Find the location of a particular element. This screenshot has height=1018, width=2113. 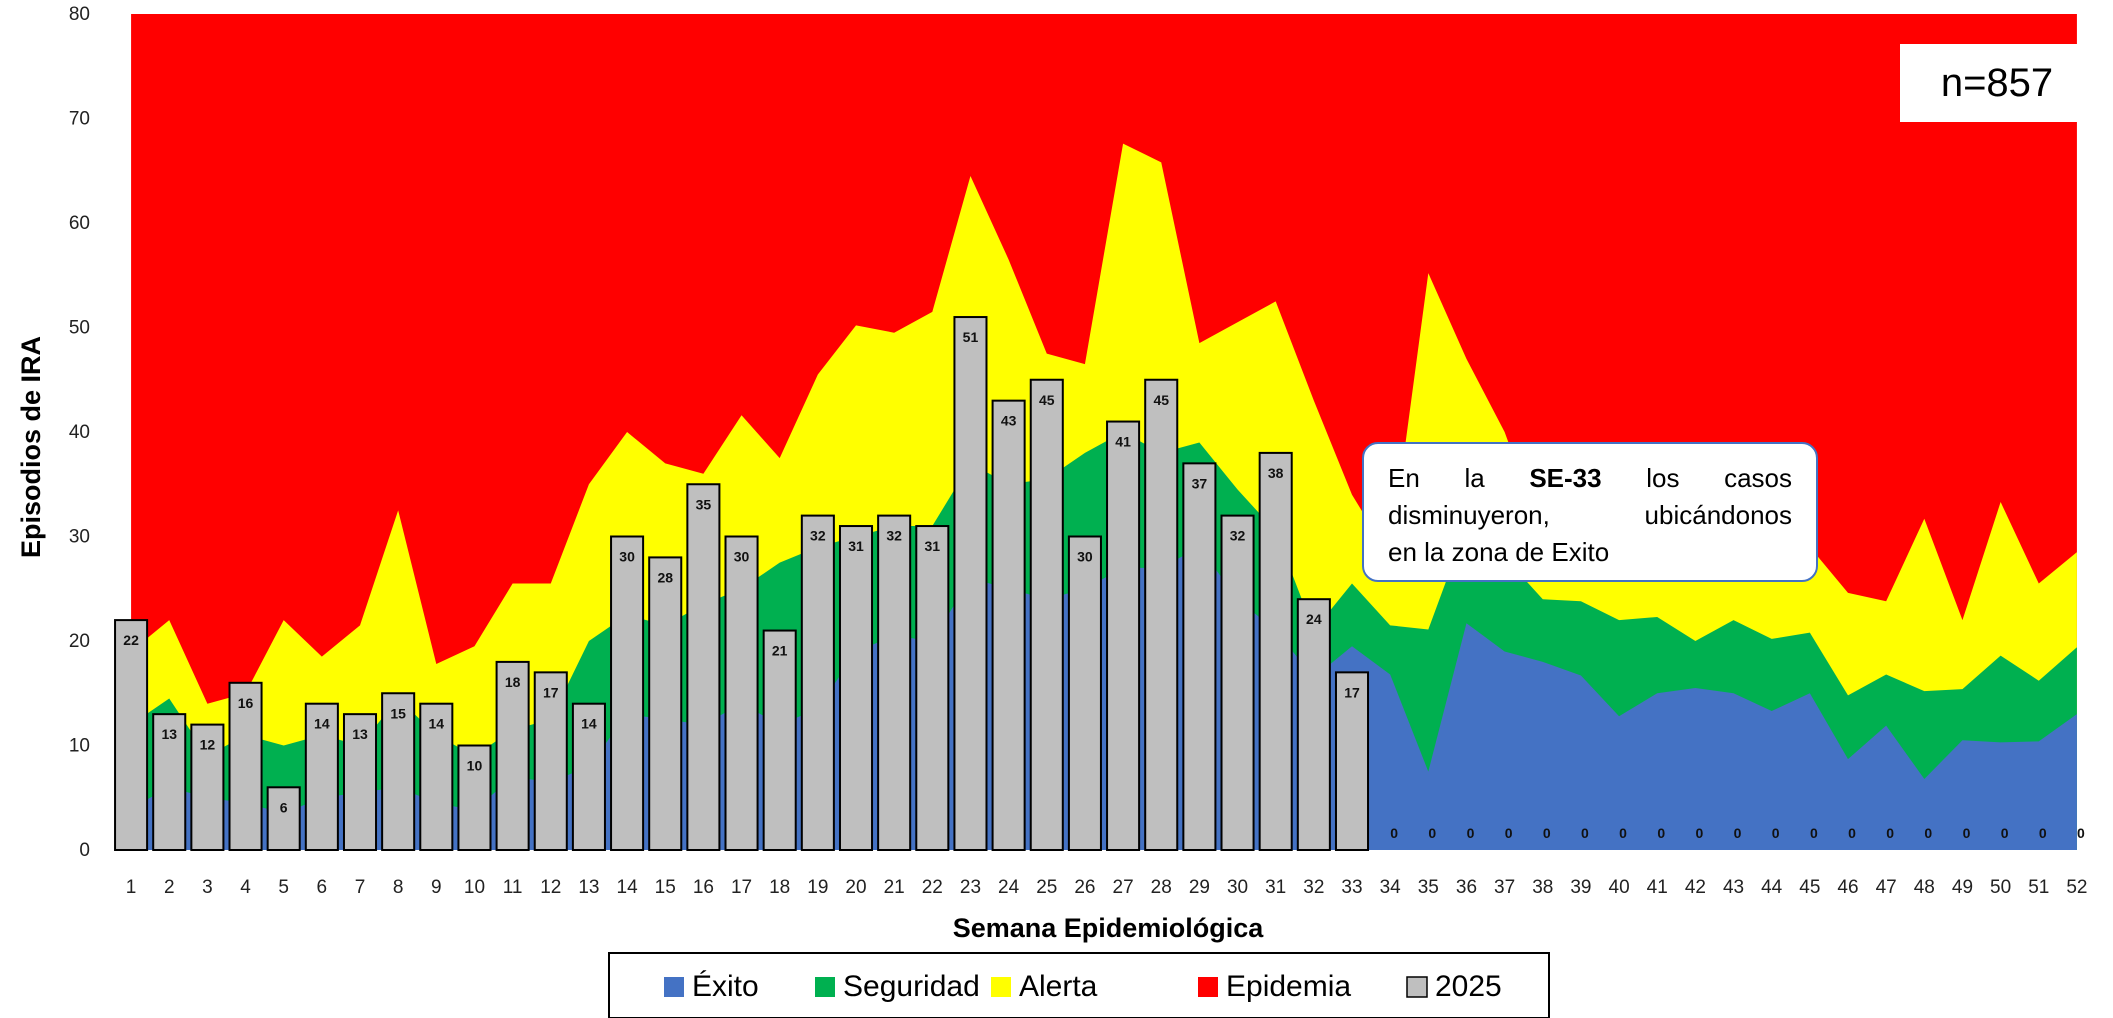

legend-label: Éxito is located at coordinates (725, 986).